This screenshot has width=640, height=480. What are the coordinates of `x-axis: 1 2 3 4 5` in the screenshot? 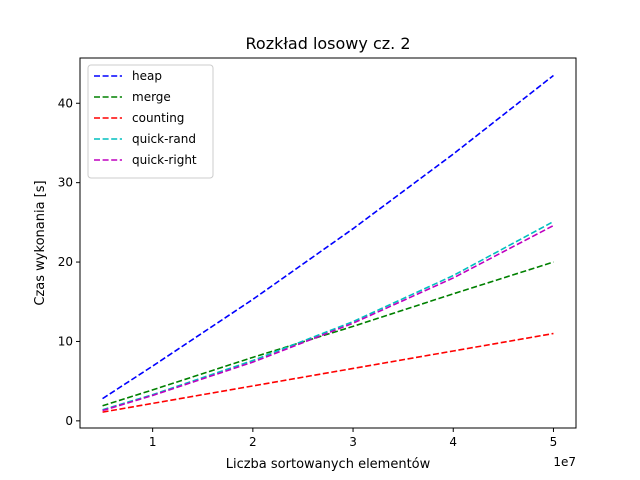 It's located at (353, 438).